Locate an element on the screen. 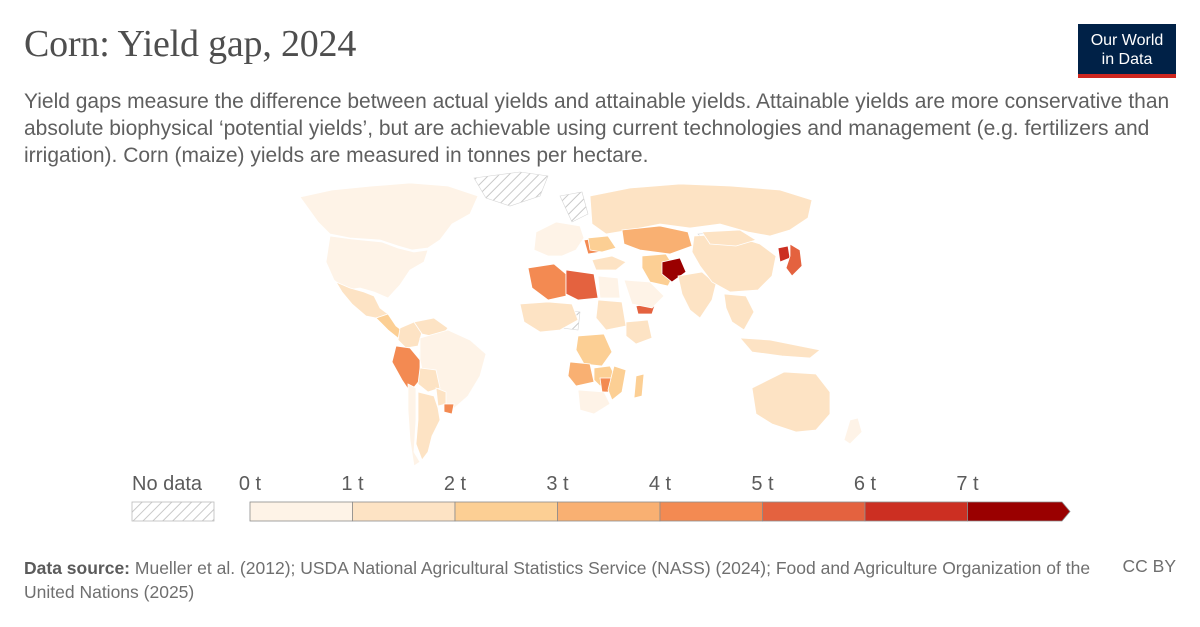 This screenshot has width=1200, height=627. data-source-label: Data source: is located at coordinates (77, 568).